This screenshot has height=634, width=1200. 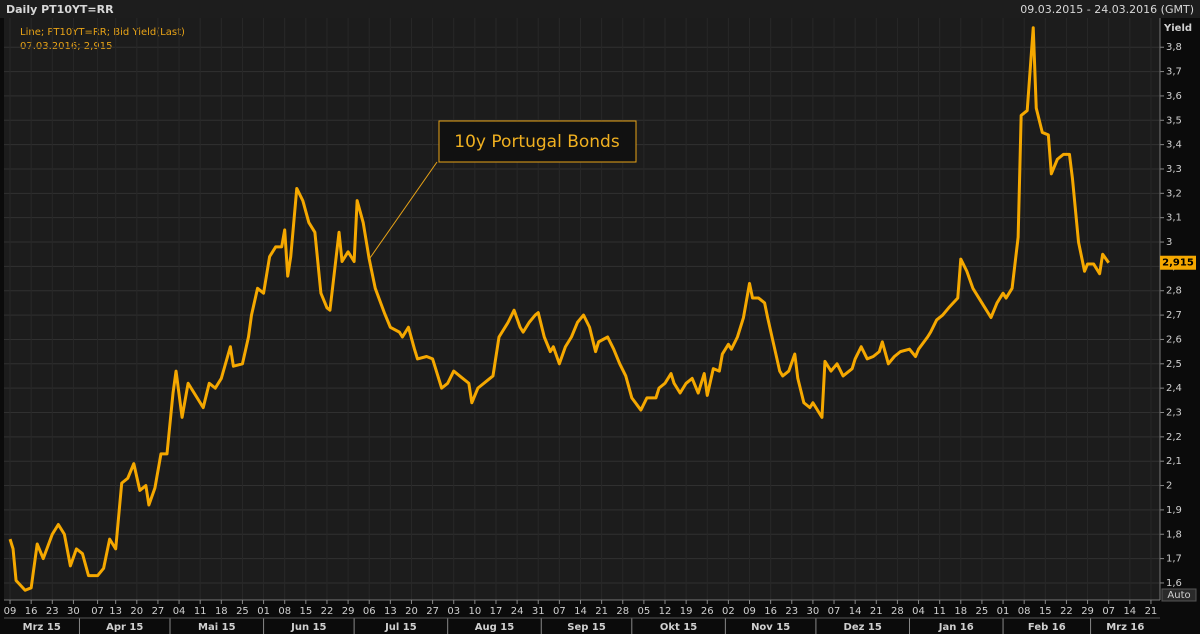 What do you see at coordinates (217, 627) in the screenshot?
I see `month-label: Mai 15` at bounding box center [217, 627].